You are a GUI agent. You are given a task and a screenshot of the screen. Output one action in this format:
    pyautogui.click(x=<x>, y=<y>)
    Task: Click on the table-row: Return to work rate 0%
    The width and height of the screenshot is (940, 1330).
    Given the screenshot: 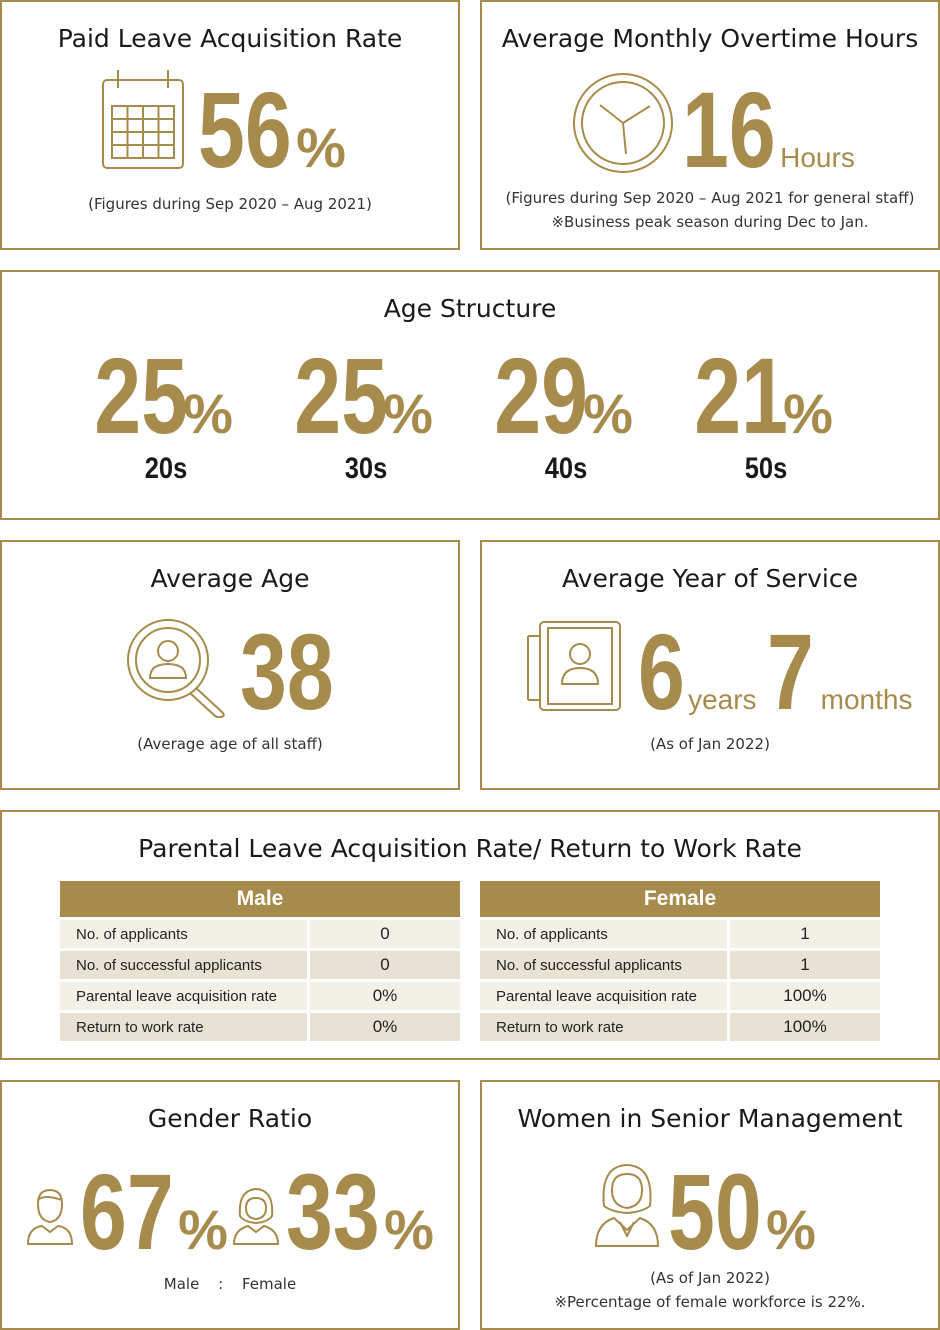 What is the action you would take?
    pyautogui.click(x=260, y=1027)
    